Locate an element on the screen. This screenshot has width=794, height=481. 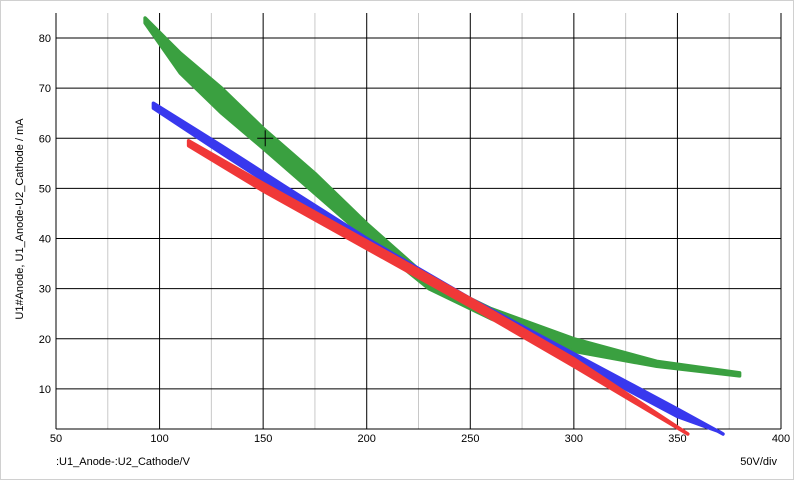
x-tick-label: 50 is located at coordinates (56, 439).